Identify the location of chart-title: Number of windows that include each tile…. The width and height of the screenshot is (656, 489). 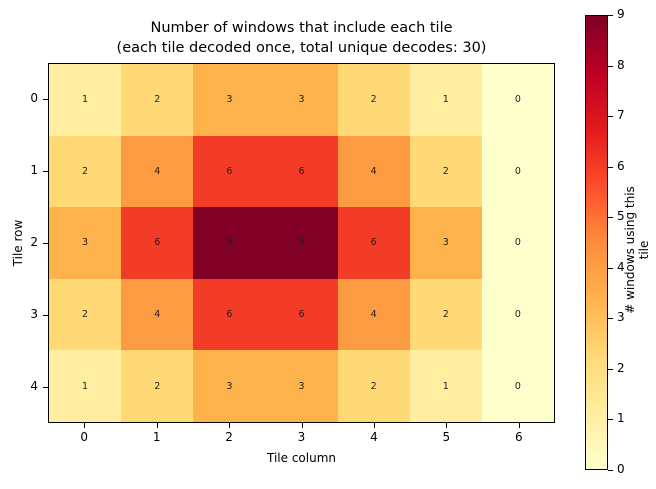
(301, 38).